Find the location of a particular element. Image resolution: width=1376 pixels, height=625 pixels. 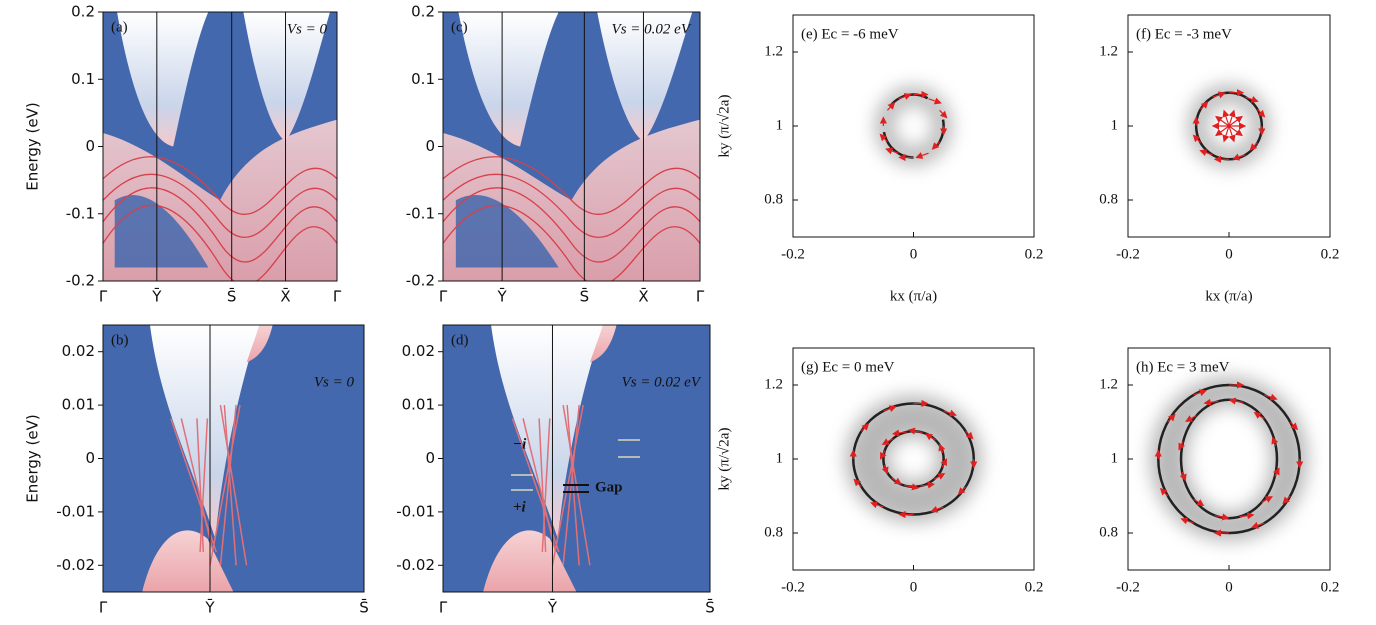

plot-area is located at coordinates (233, 458).